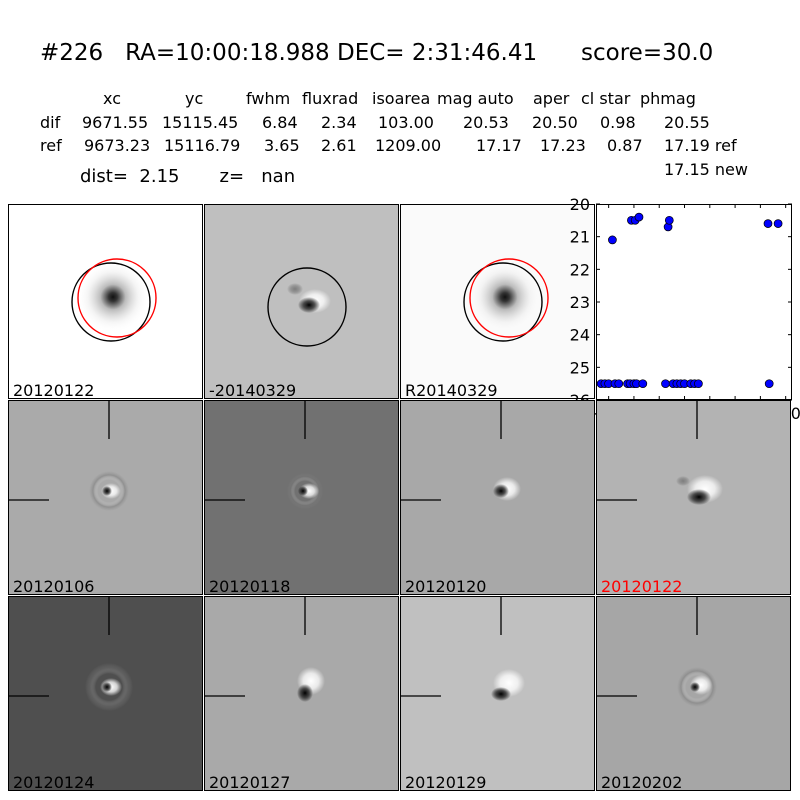 This screenshot has height=800, width=800. What do you see at coordinates (159, 176) in the screenshot?
I see `dist-value: 2.15` at bounding box center [159, 176].